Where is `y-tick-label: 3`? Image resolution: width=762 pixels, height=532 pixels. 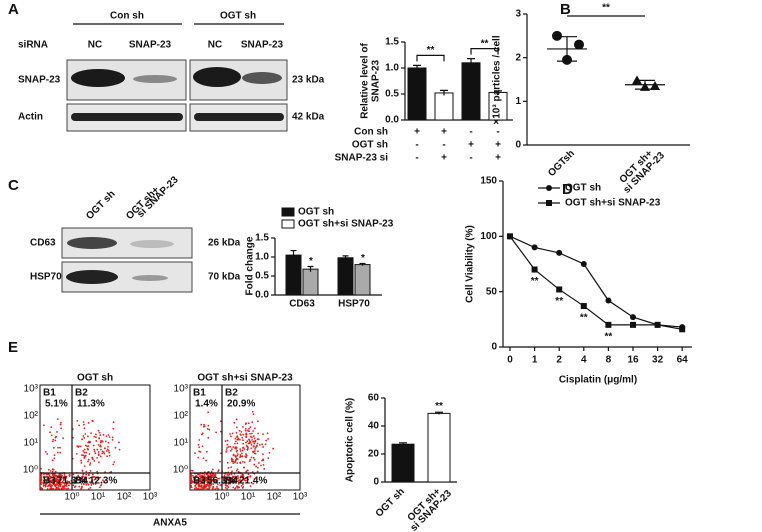 y-tick-label: 3 is located at coordinates (518, 14).